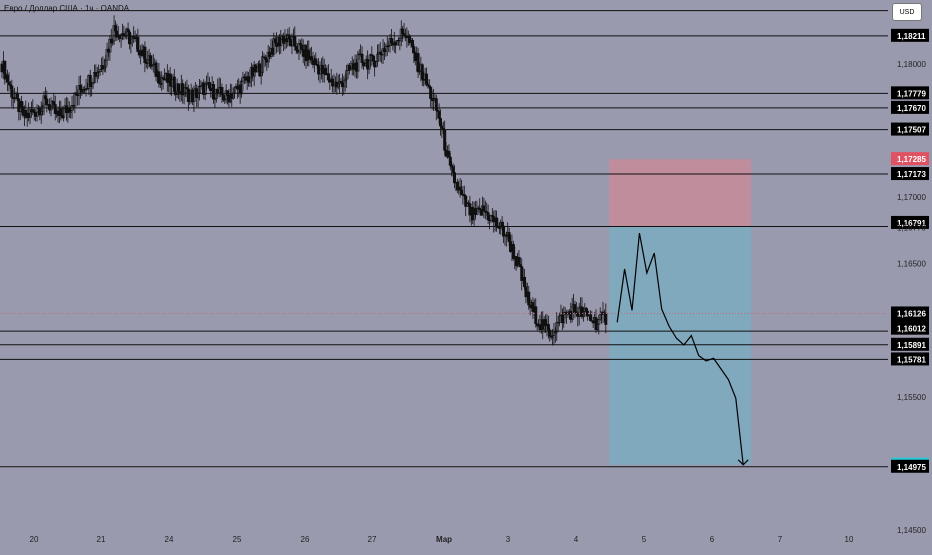 Image resolution: width=932 pixels, height=555 pixels. I want to click on time-axis-label: 5, so click(644, 539).